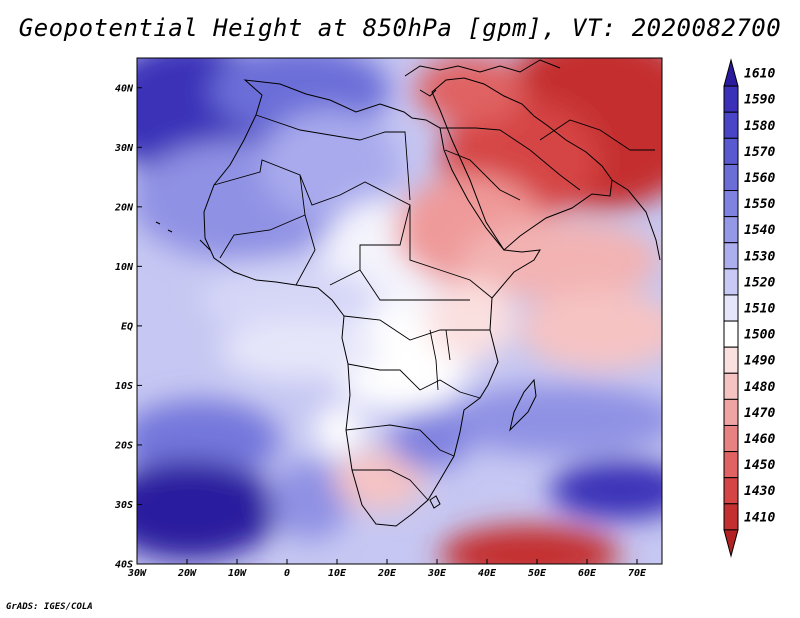 The width and height of the screenshot is (800, 618). Describe the element at coordinates (731, 72) in the screenshot. I see `colorbar-top-arrow` at that location.